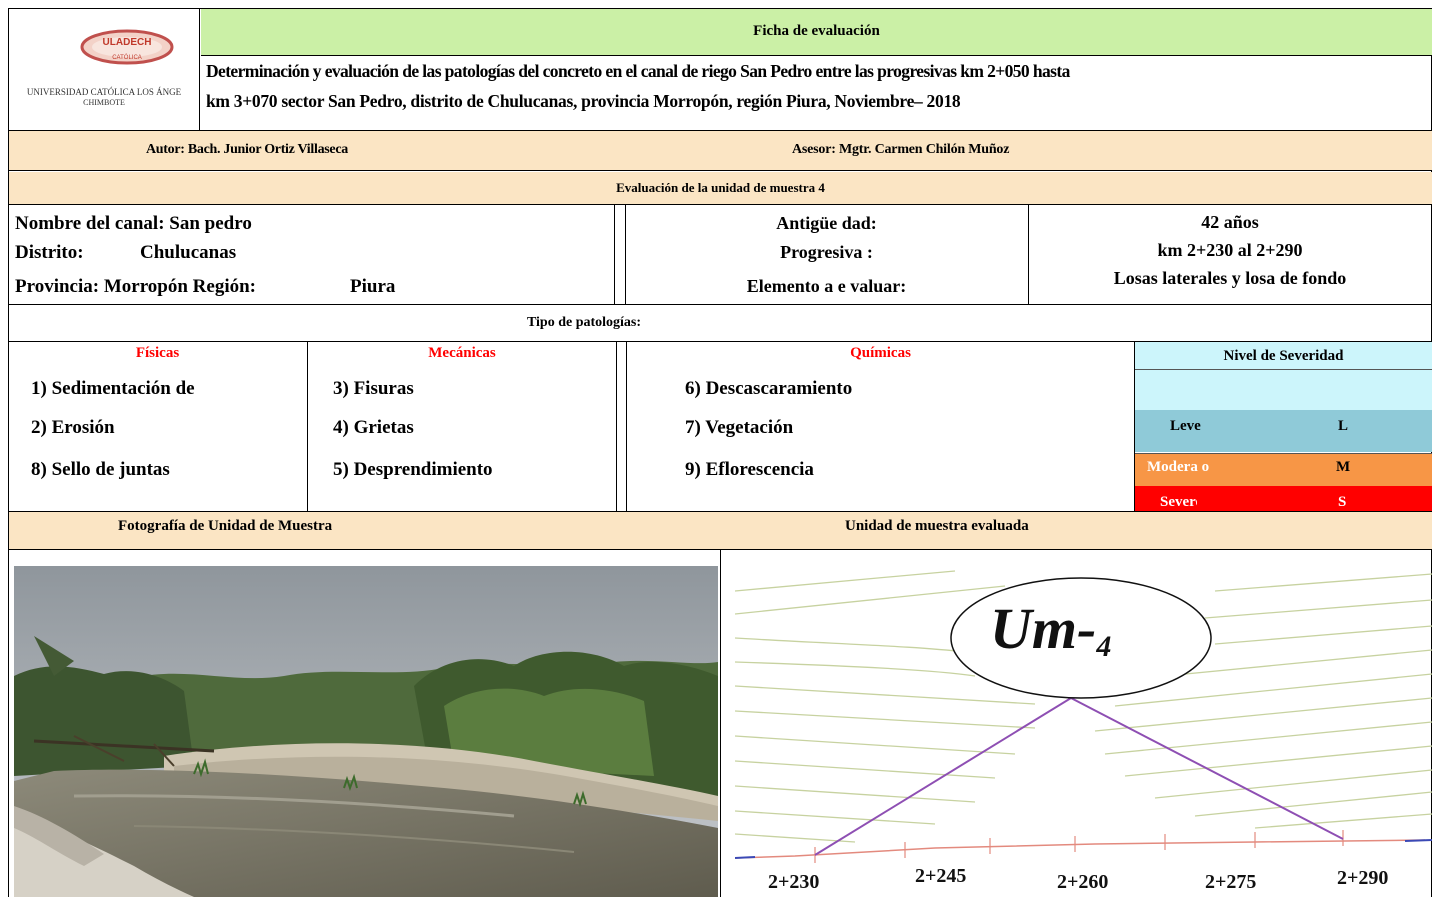 This screenshot has height=897, width=1436. Describe the element at coordinates (104, 92) in the screenshot. I see `logo-university: UNIVERSIDAD CATÓLICA LOS ÁNGE` at that location.